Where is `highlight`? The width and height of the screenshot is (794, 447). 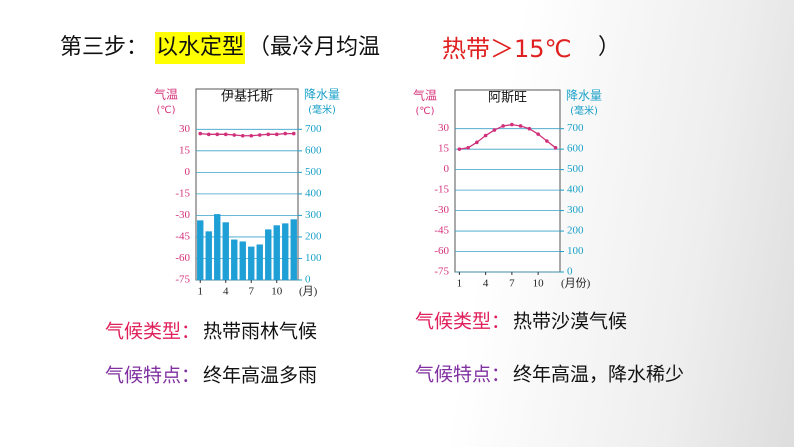 highlight is located at coordinates (200, 48).